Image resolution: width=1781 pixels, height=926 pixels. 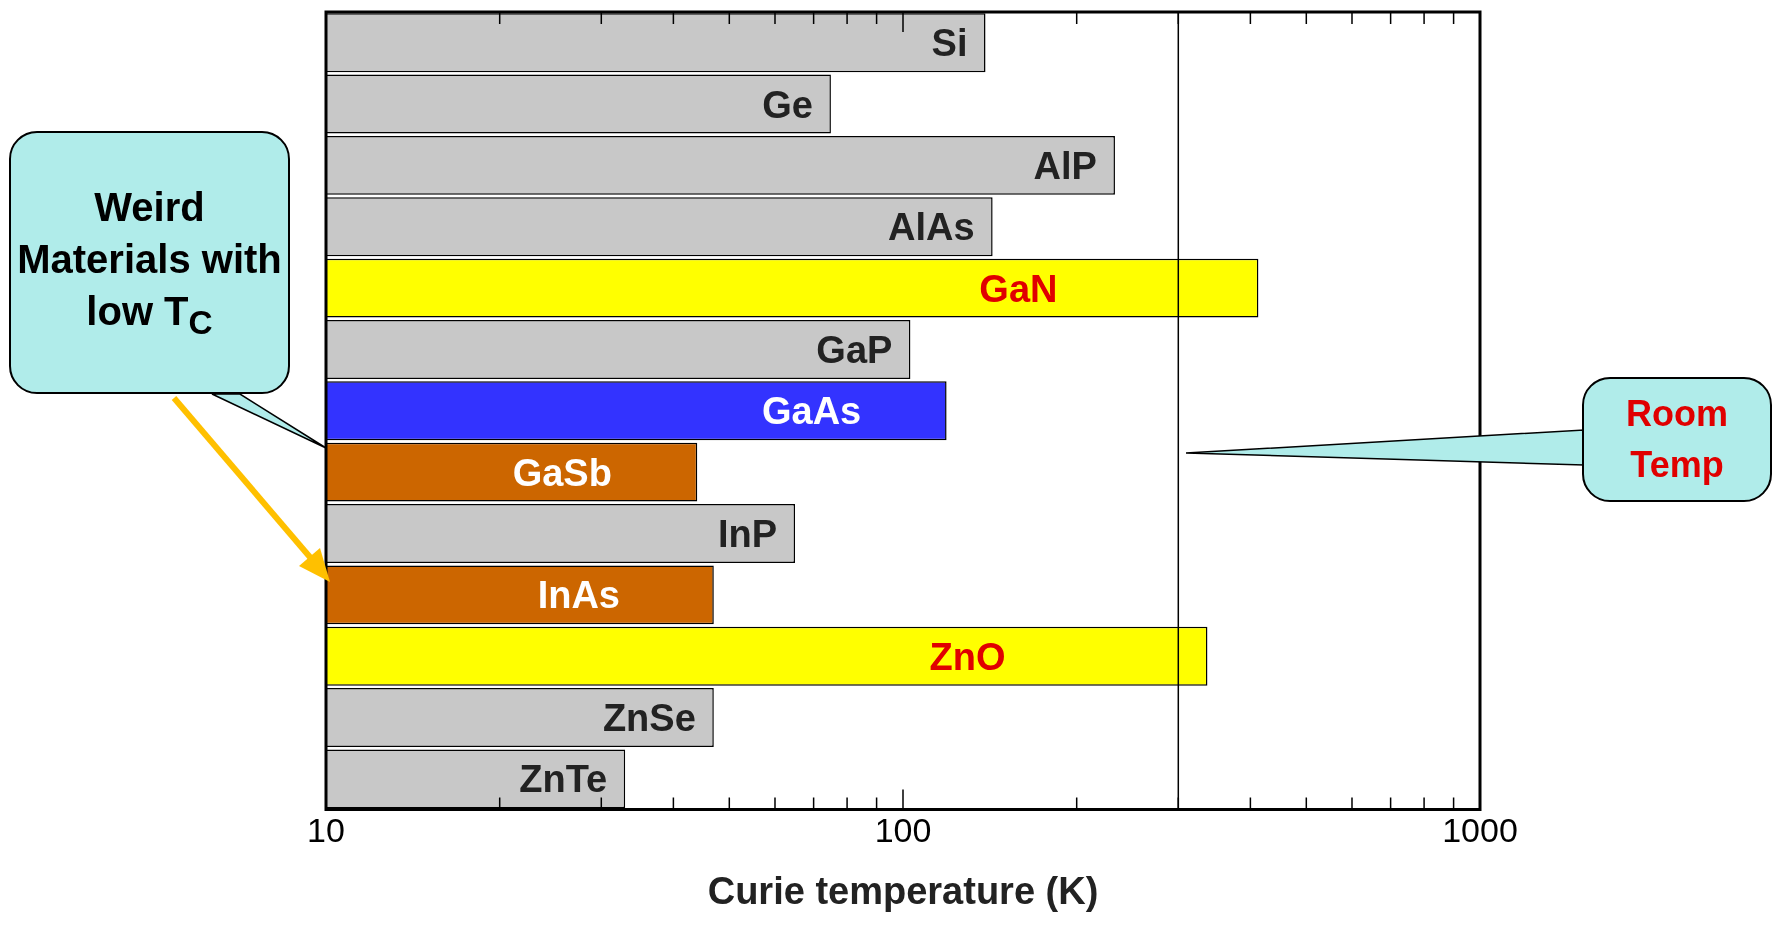 What do you see at coordinates (563, 779) in the screenshot?
I see `y-tick-label: ZnTe` at bounding box center [563, 779].